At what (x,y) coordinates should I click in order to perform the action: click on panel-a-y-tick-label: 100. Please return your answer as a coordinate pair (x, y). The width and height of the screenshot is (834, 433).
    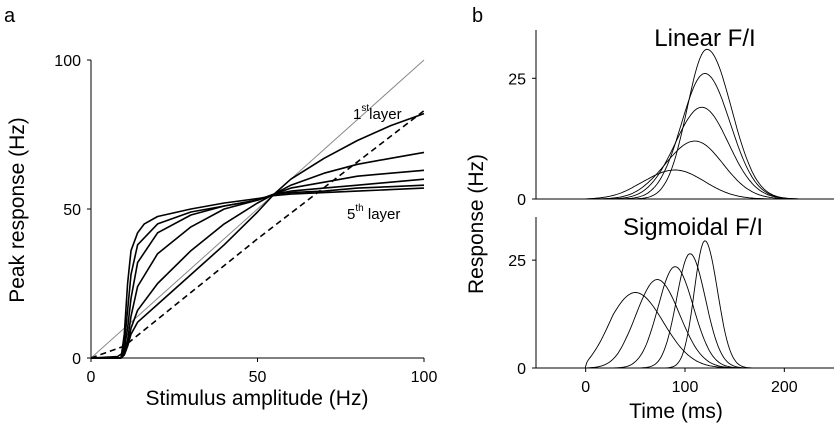
    Looking at the image, I should click on (67, 61).